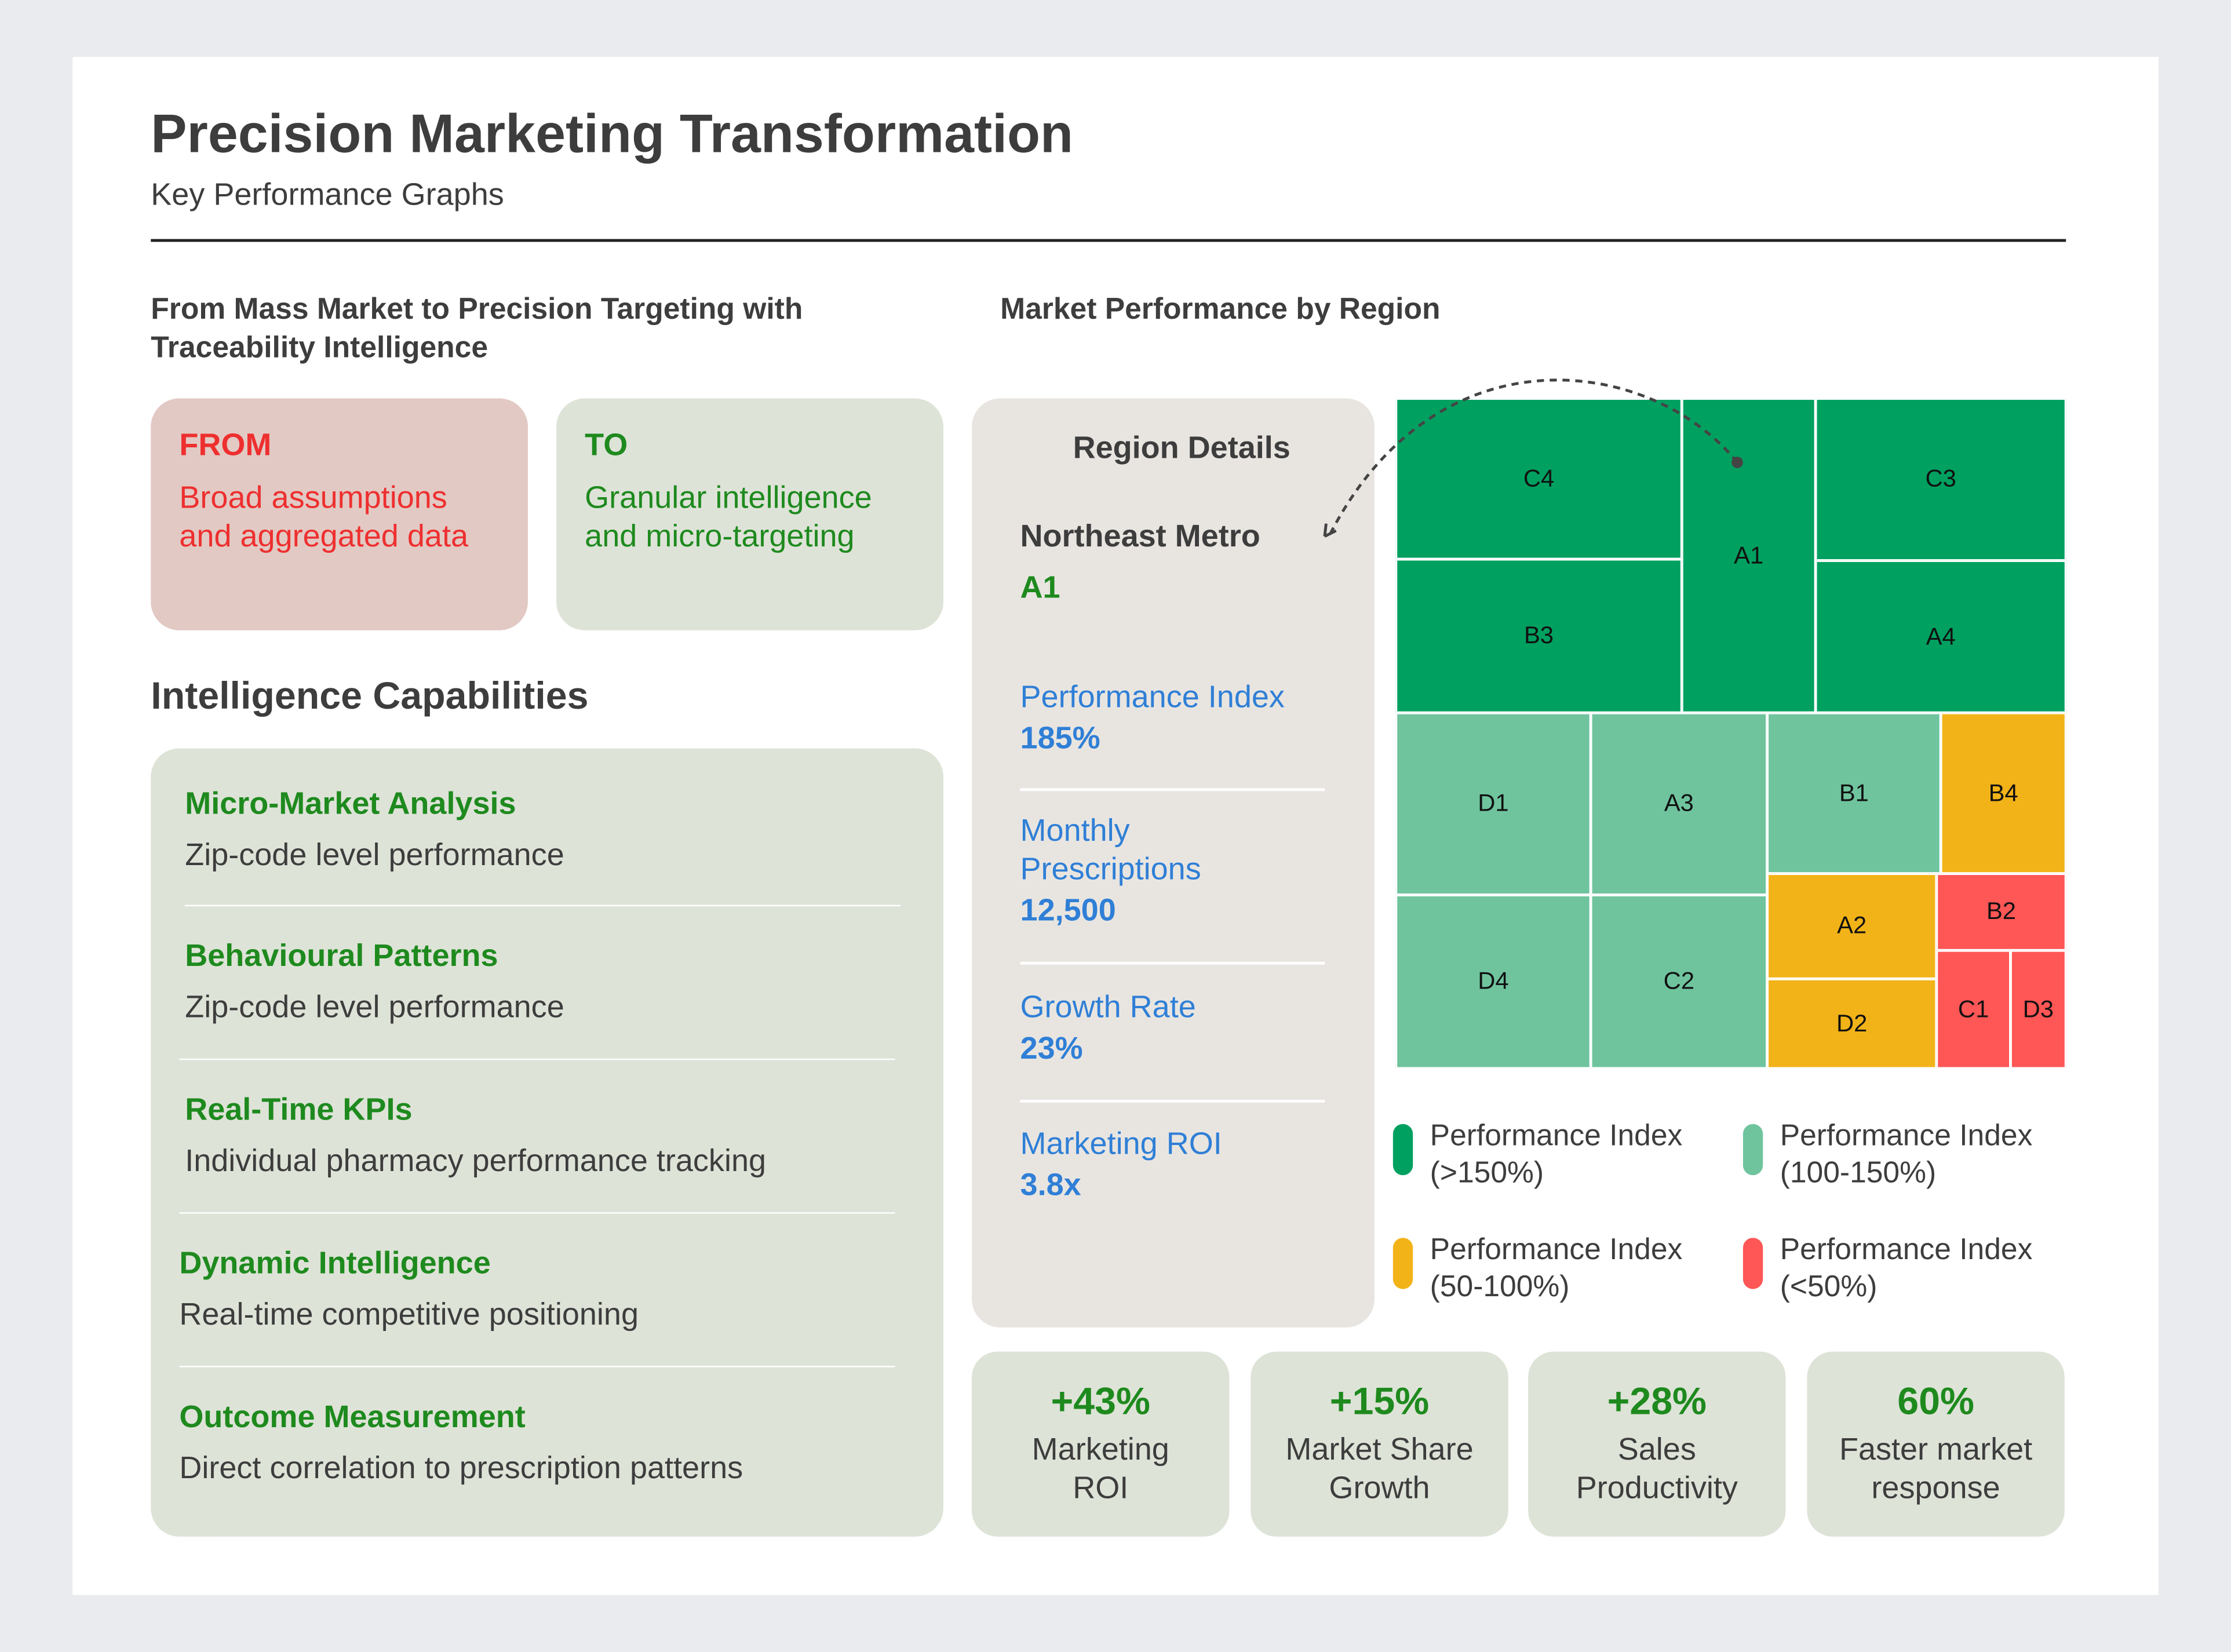 The width and height of the screenshot is (2231, 1652). Describe the element at coordinates (1100, 1402) in the screenshot. I see `kpi-value: +43%` at that location.